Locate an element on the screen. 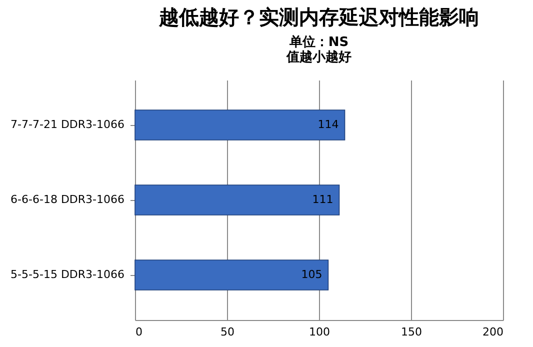  data-label: 114 is located at coordinates (328, 124).